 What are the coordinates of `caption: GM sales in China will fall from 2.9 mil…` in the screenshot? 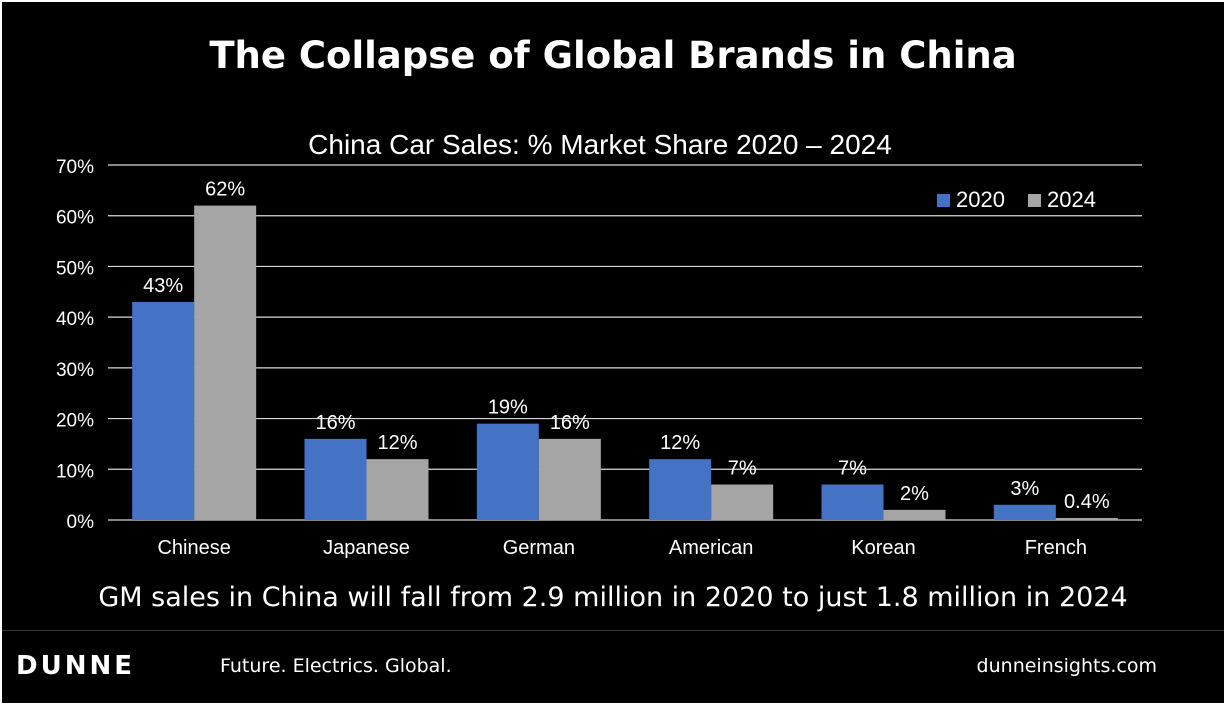 It's located at (613, 597).